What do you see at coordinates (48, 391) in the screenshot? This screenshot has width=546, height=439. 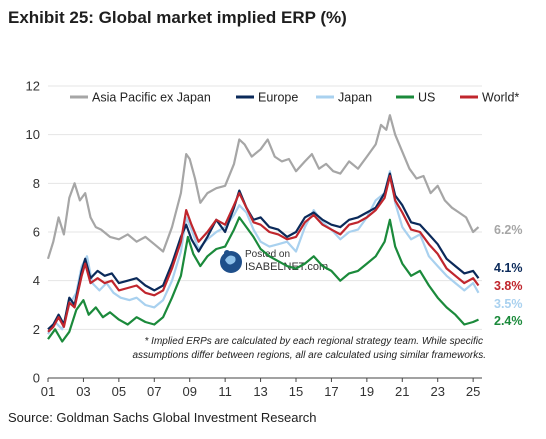 I see `x-tick-01: 01` at bounding box center [48, 391].